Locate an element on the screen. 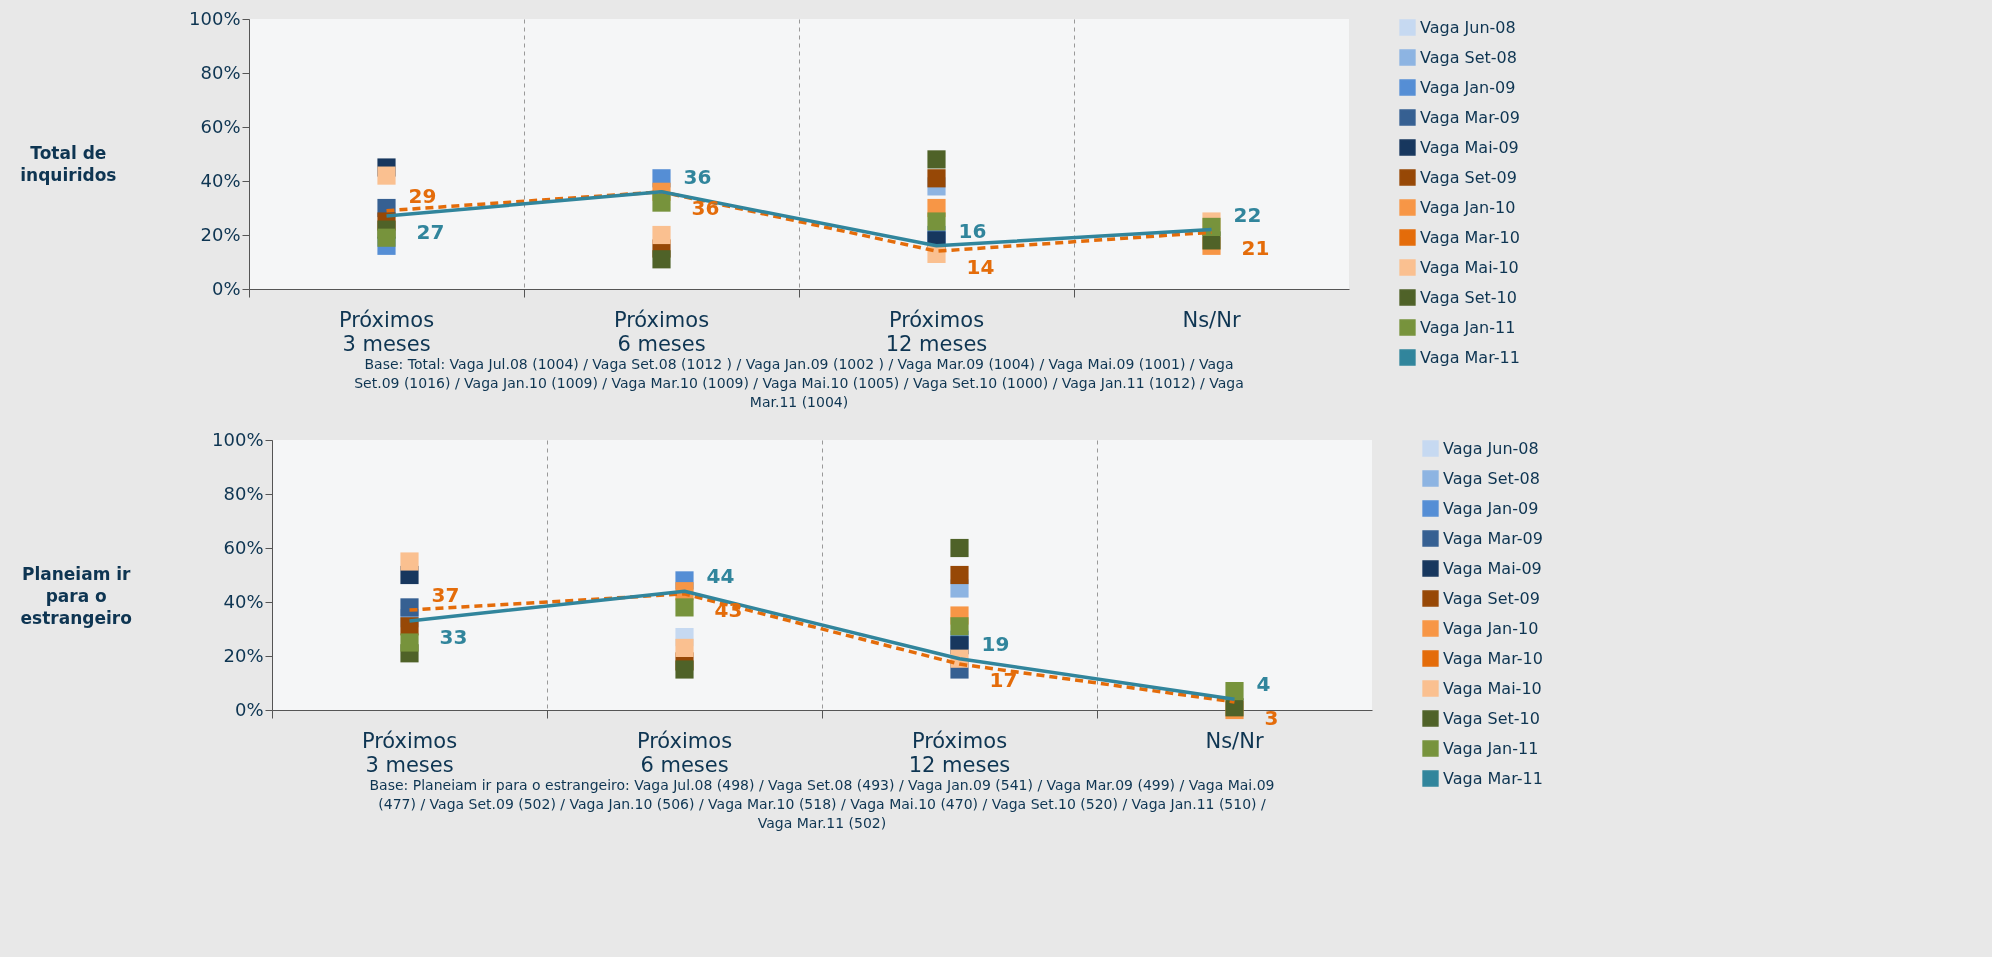 Image resolution: width=1992 pixels, height=957 pixels. data-label: 37 is located at coordinates (445, 595).